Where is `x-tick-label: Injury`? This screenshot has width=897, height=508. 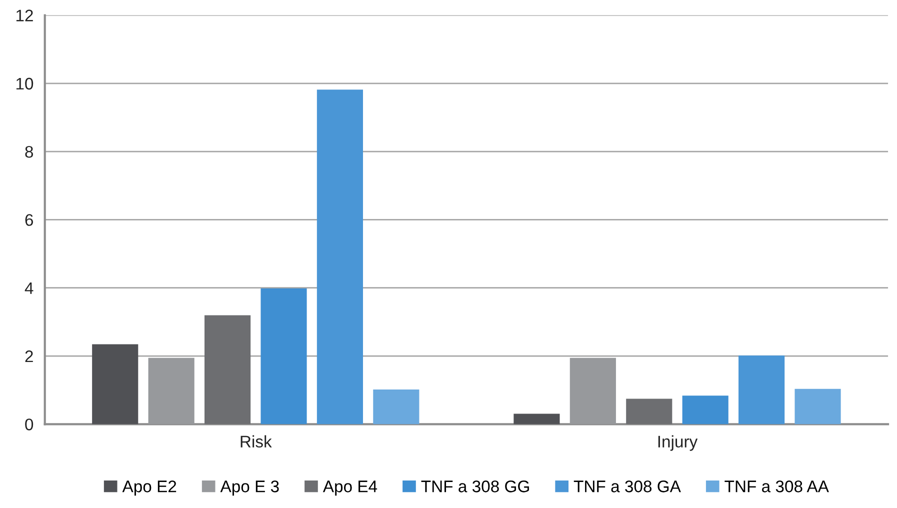
x-tick-label: Injury is located at coordinates (678, 443).